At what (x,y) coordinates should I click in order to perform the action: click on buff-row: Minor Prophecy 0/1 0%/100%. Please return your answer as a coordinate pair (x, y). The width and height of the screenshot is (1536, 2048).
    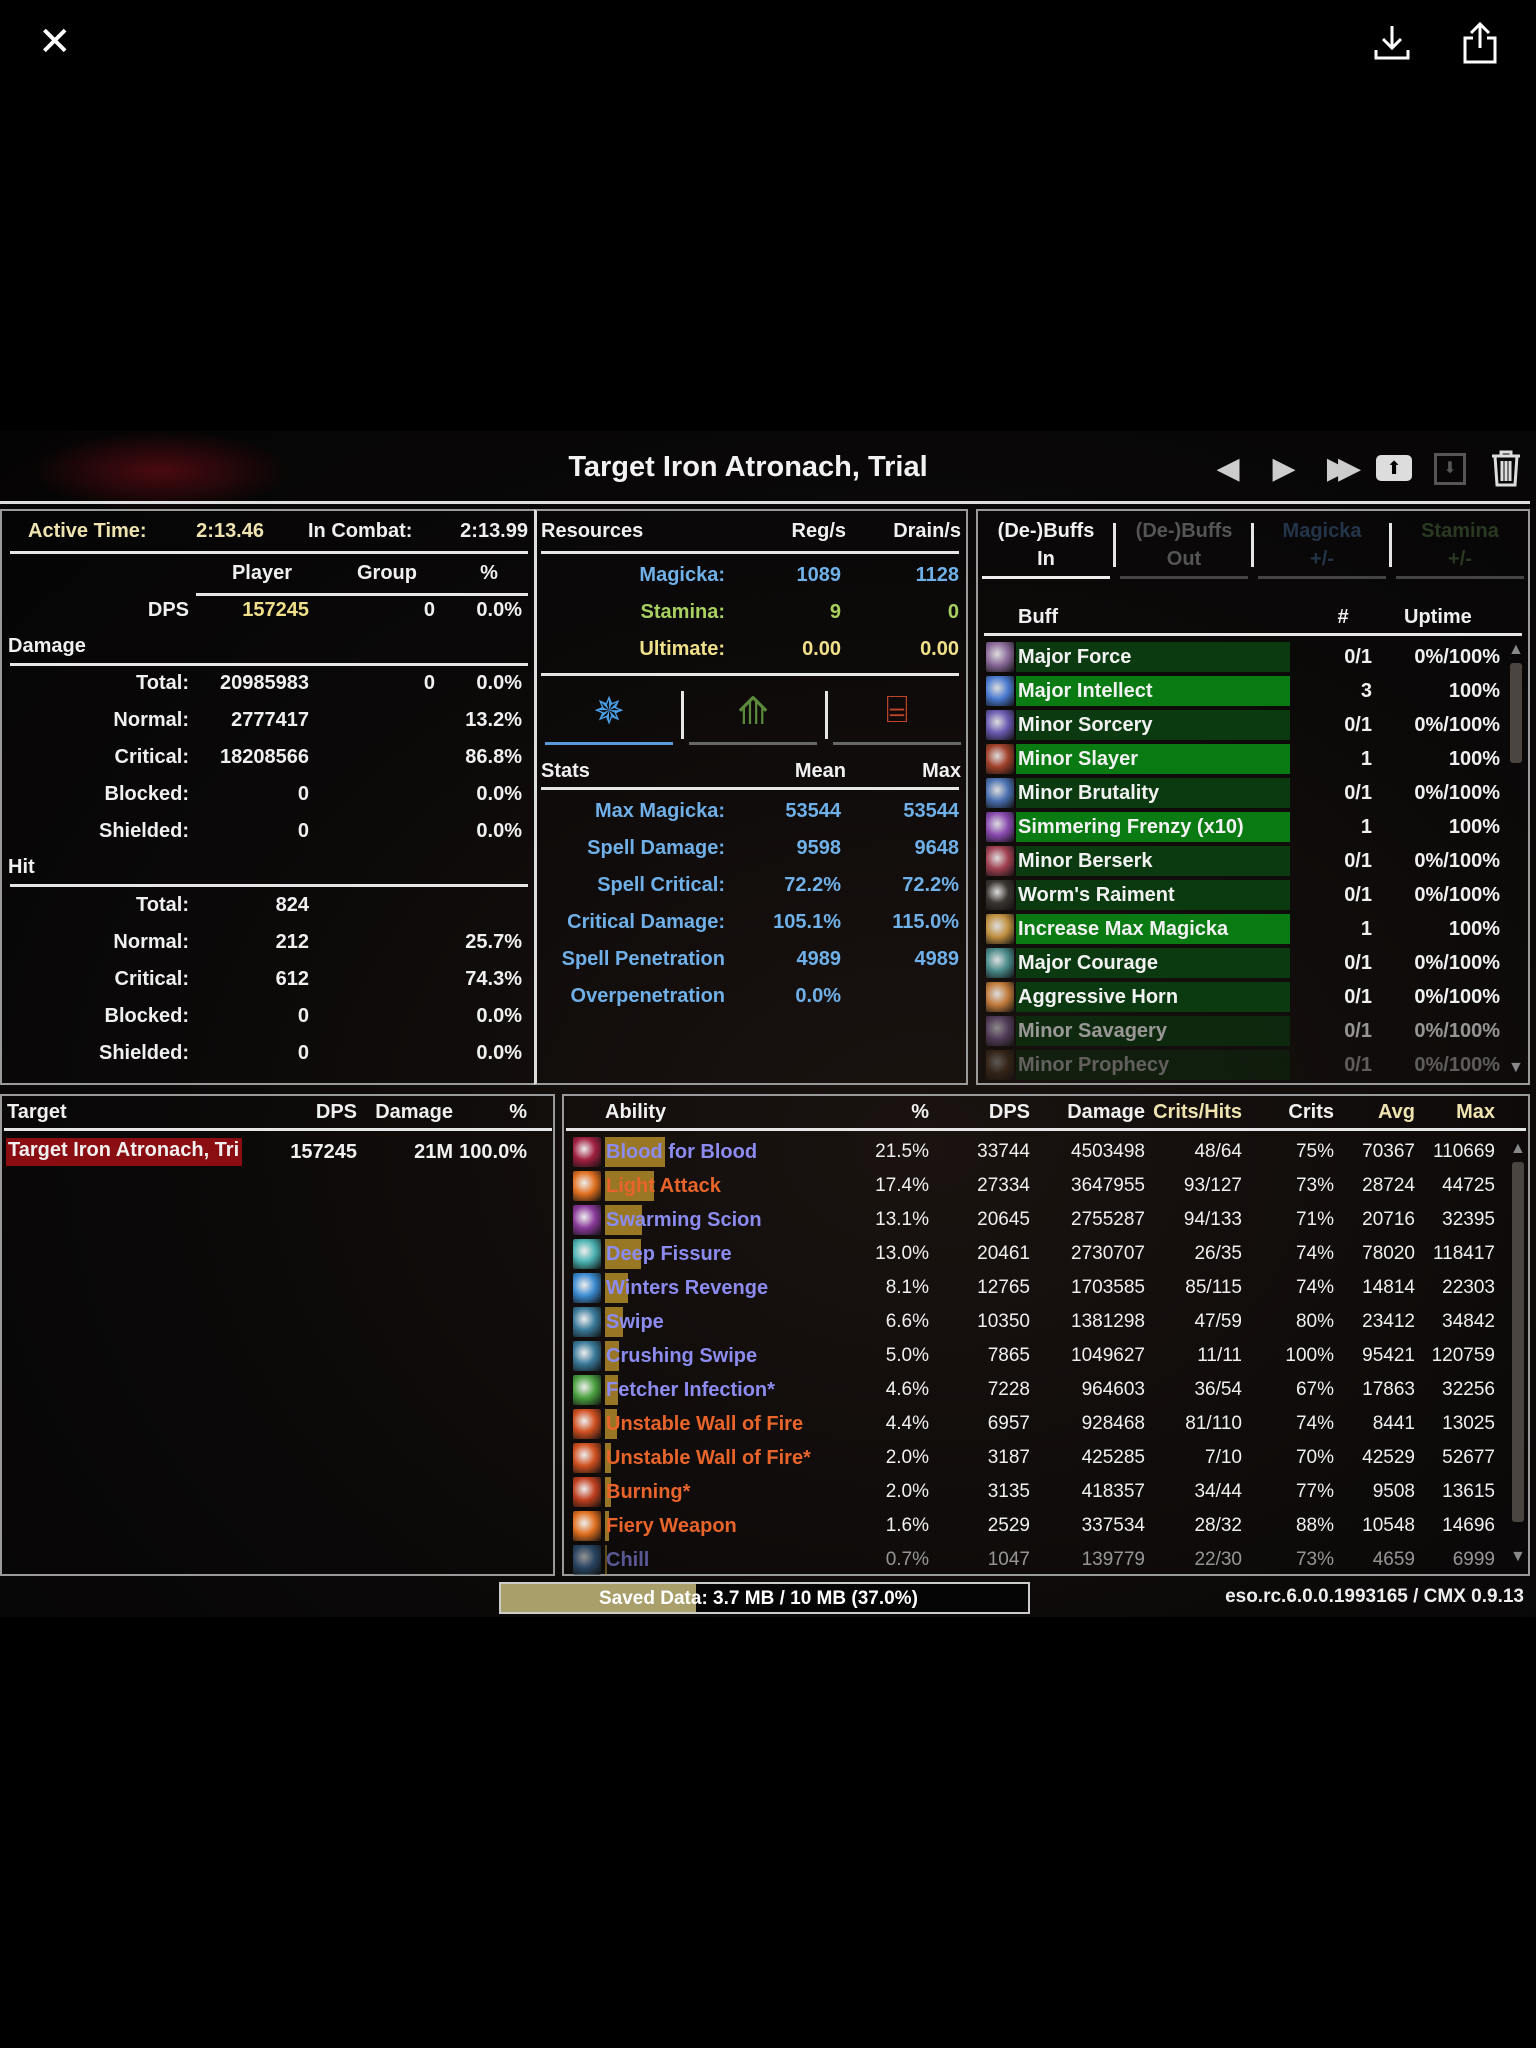
    Looking at the image, I should click on (1243, 1065).